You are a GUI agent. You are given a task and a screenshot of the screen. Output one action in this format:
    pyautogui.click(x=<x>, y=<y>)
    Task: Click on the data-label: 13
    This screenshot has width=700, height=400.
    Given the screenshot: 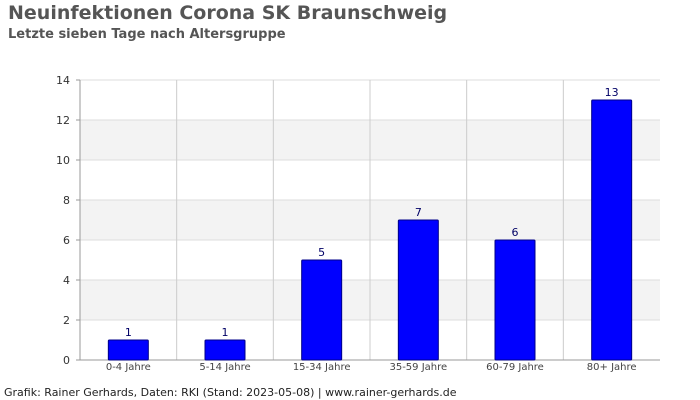 What is the action you would take?
    pyautogui.click(x=612, y=92)
    